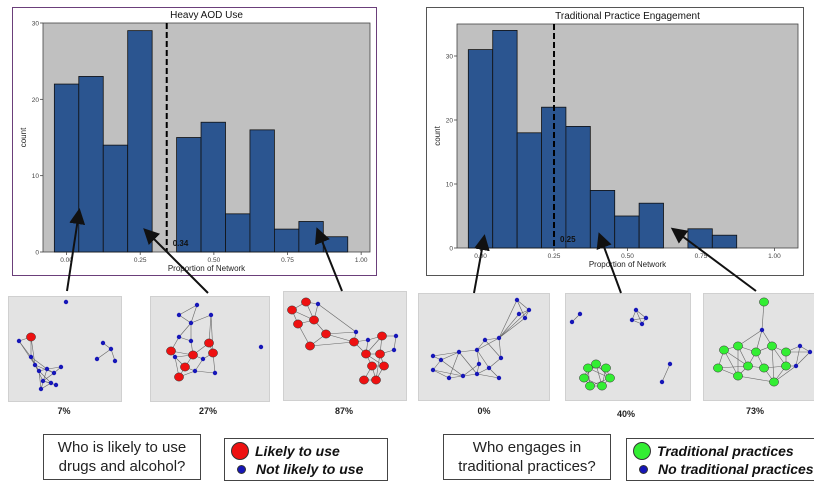  I want to click on question-left: Who is likely to use drugs and alcohol?, so click(122, 457).